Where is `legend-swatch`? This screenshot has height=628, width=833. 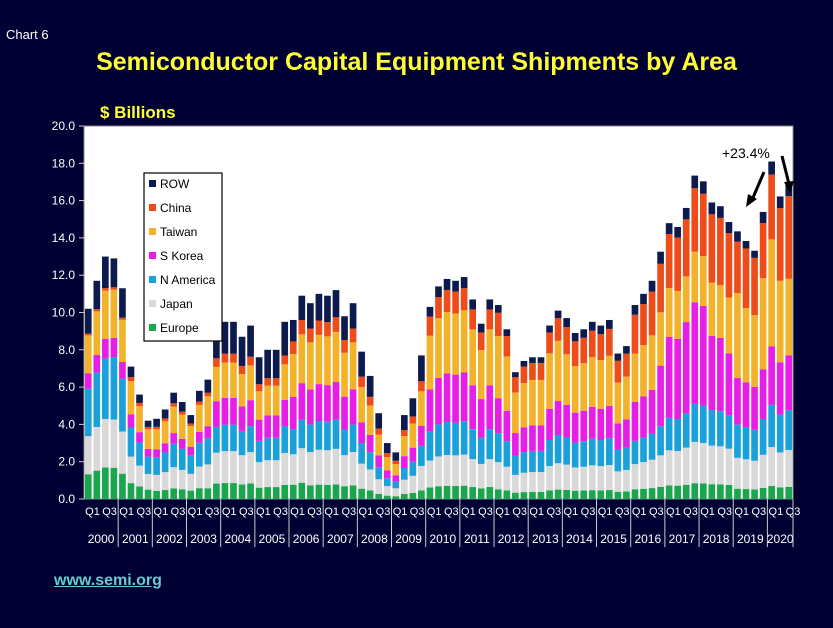
legend-swatch is located at coordinates (152, 231).